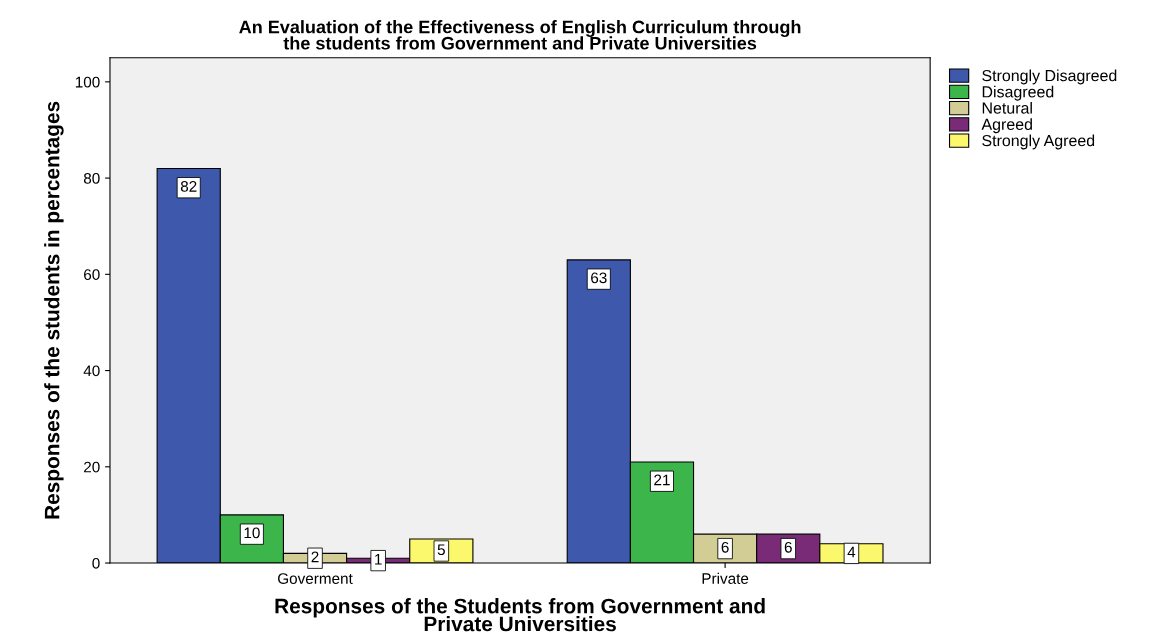 Image resolution: width=1170 pixels, height=642 pixels. I want to click on legend-label: Agreed, so click(1006, 126).